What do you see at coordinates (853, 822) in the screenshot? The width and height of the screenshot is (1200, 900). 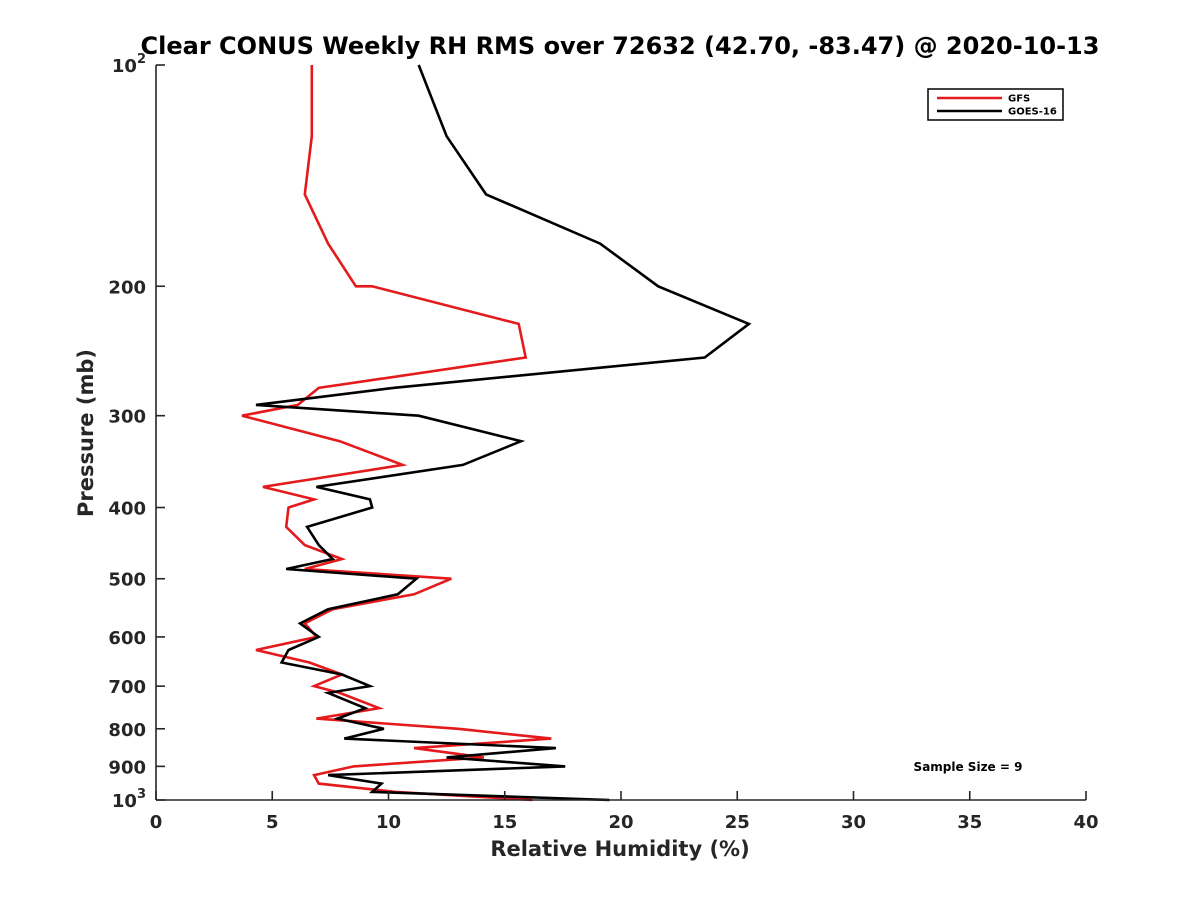 I see `x-tick-label: 30` at bounding box center [853, 822].